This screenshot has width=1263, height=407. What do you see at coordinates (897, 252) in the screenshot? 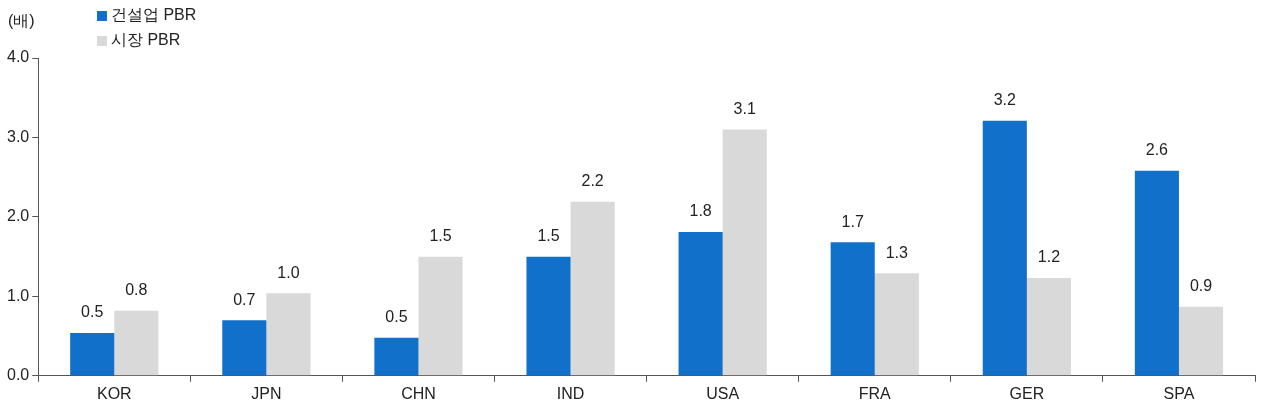
I see `data-label: 1.3` at bounding box center [897, 252].